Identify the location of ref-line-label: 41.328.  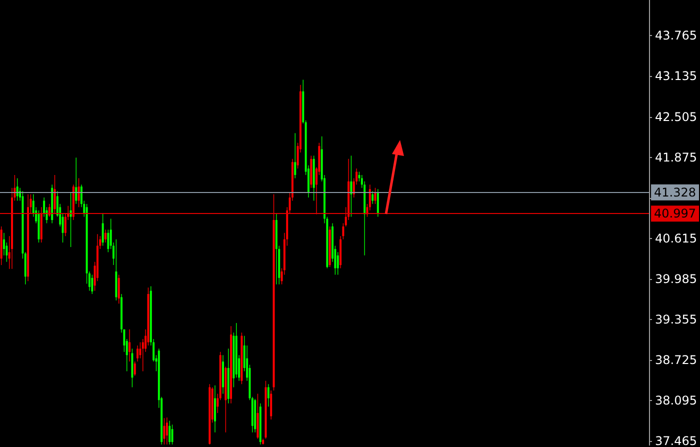
(675, 192).